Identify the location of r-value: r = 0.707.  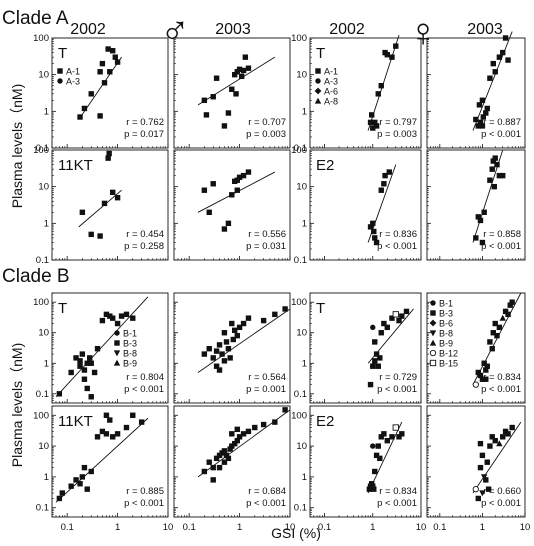
(267, 122).